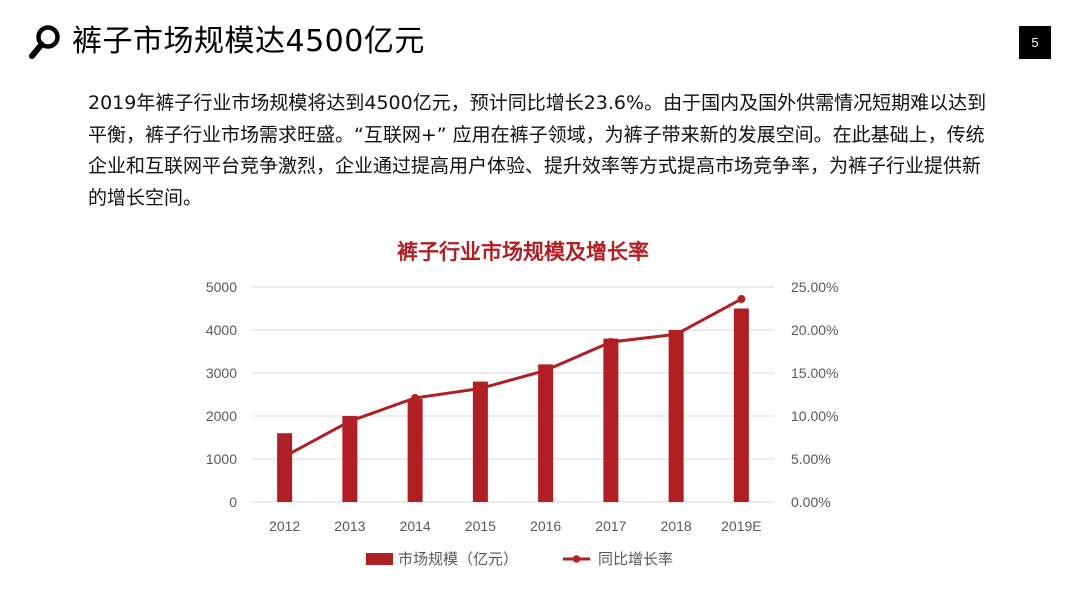  I want to click on title-row: 裤子市场规模达4500亿元, so click(226, 42).